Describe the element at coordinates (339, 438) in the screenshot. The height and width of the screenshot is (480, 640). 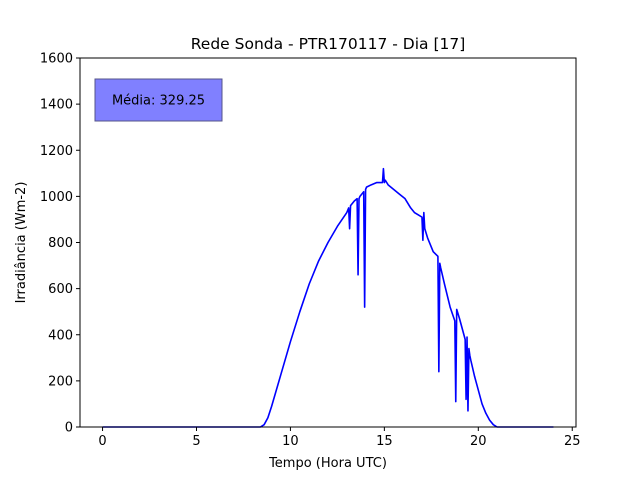
I see `x-axis-ticks: 0 5 10 15 20 25` at that location.